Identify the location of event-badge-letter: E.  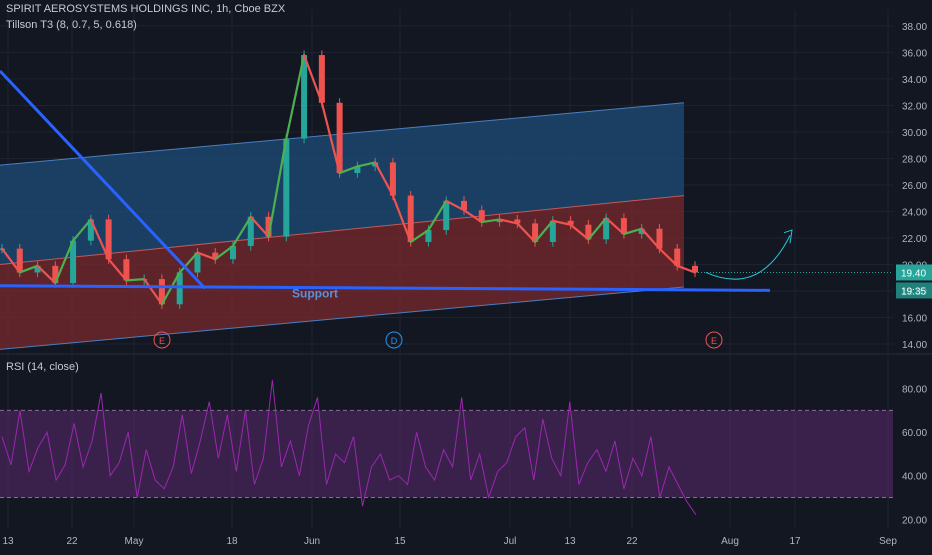
(162, 341).